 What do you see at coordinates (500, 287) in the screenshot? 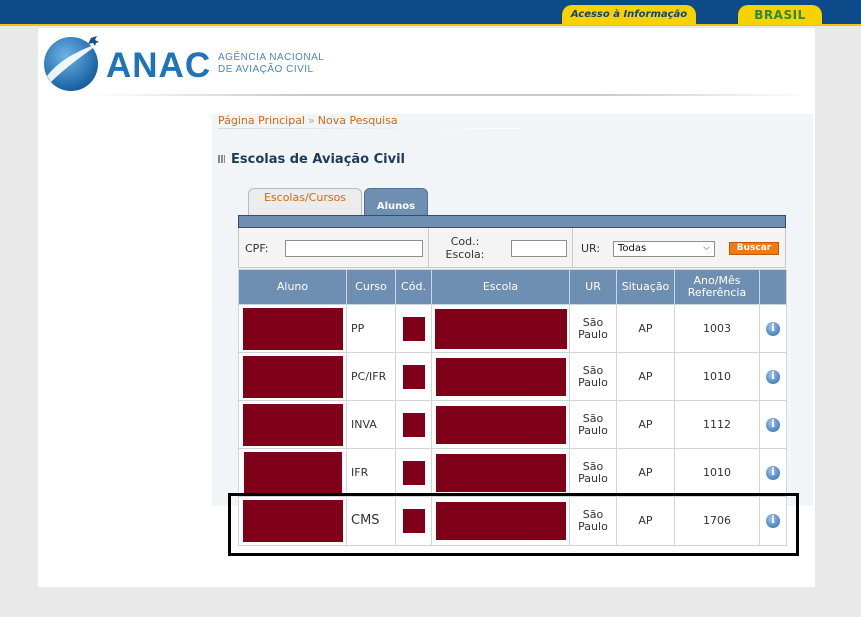
I see `col-escola: Escola` at bounding box center [500, 287].